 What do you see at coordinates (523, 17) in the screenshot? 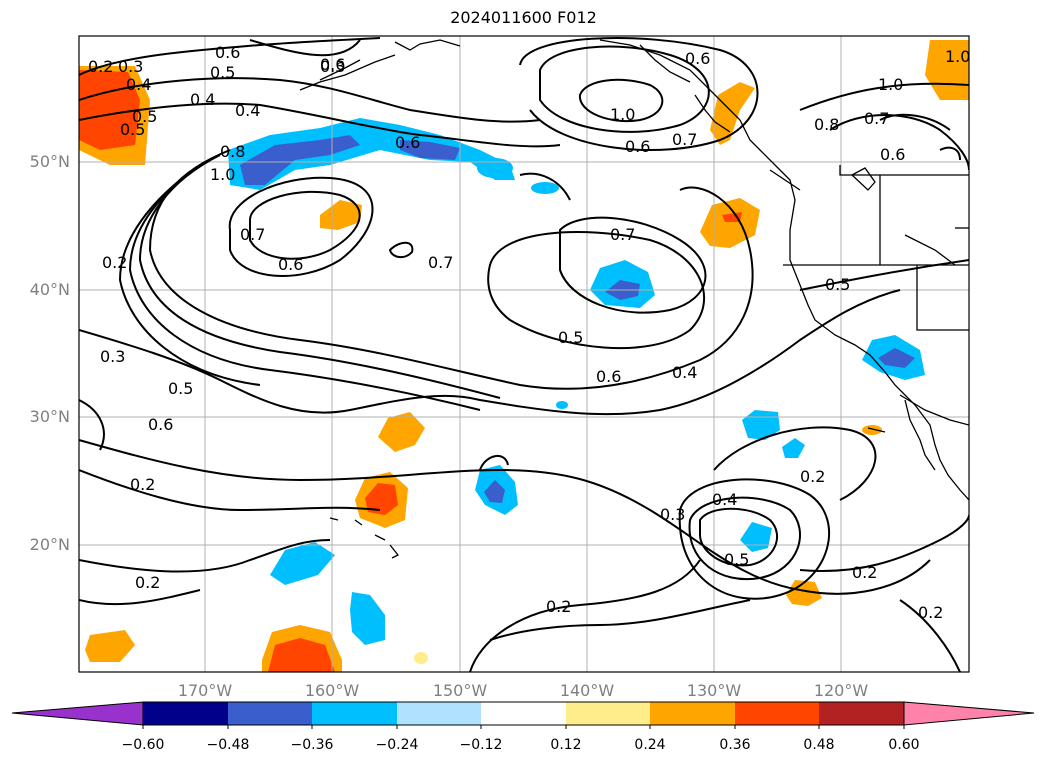
I see `map-title: 2024011600 F012` at bounding box center [523, 17].